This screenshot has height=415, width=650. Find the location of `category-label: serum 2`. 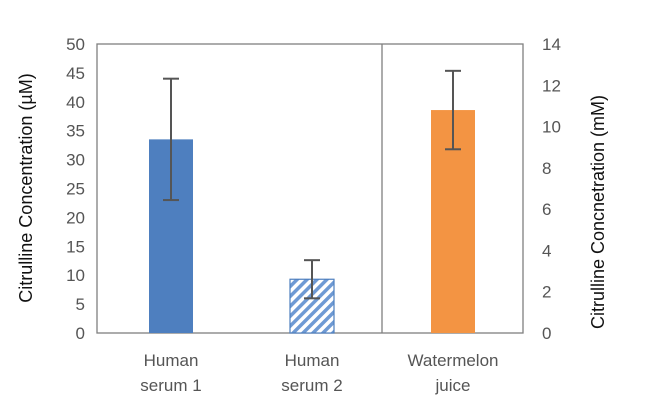

category-label: serum 2 is located at coordinates (311, 385).